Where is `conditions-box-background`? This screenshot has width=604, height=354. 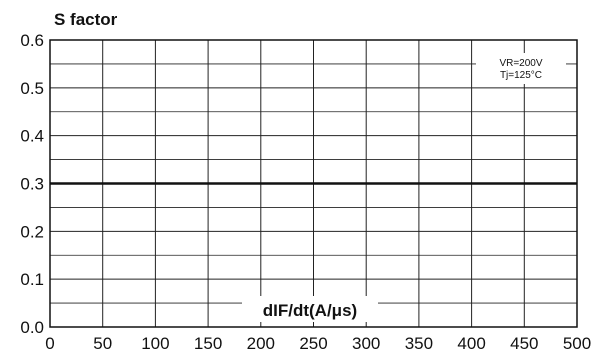
conditions-box-background is located at coordinates (521, 68).